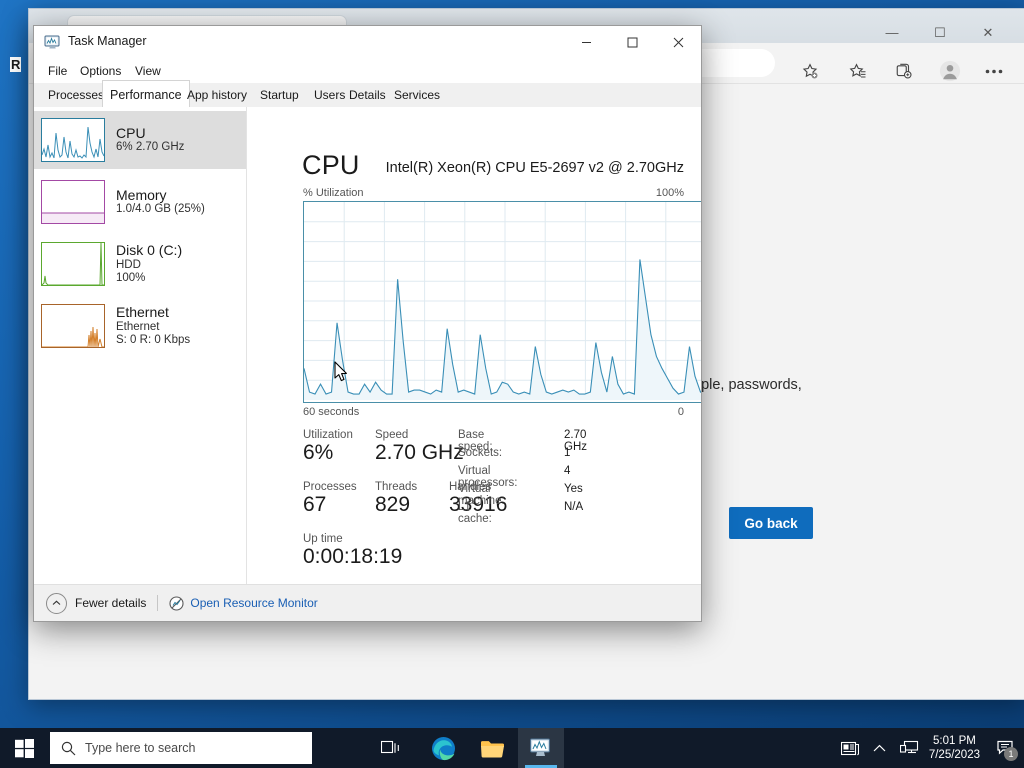  I want to click on show-hidden-icons-icon, so click(880, 748).